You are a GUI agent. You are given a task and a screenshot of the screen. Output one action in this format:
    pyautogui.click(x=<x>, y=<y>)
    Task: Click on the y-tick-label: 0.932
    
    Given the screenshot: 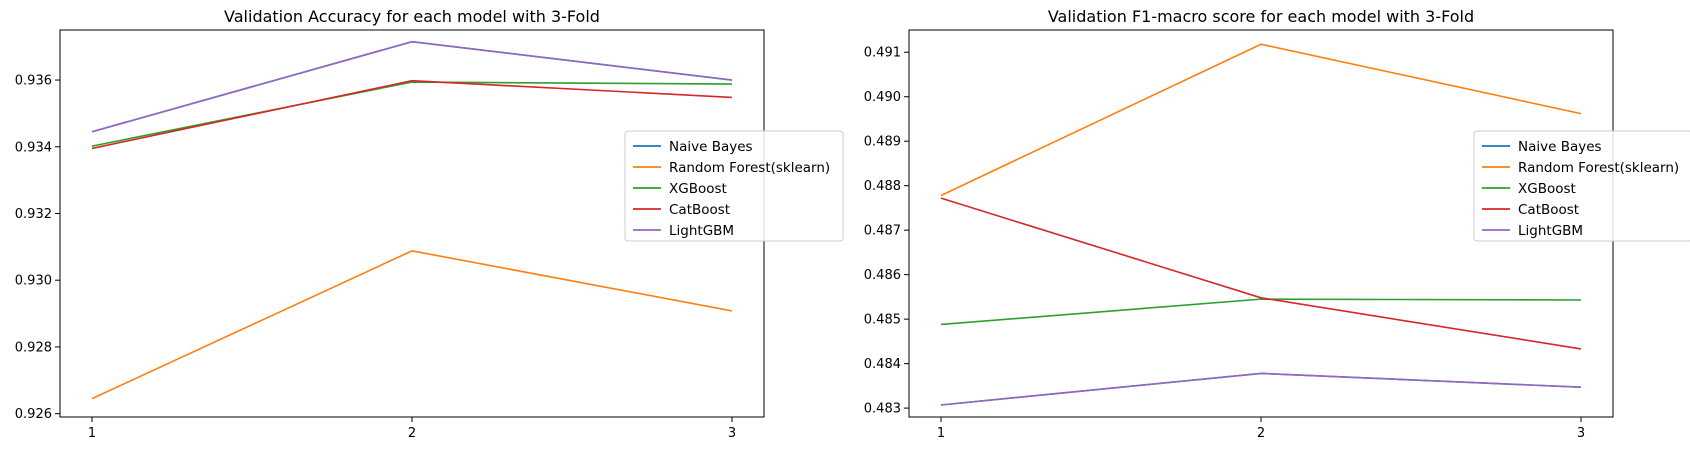 What is the action you would take?
    pyautogui.click(x=33, y=214)
    